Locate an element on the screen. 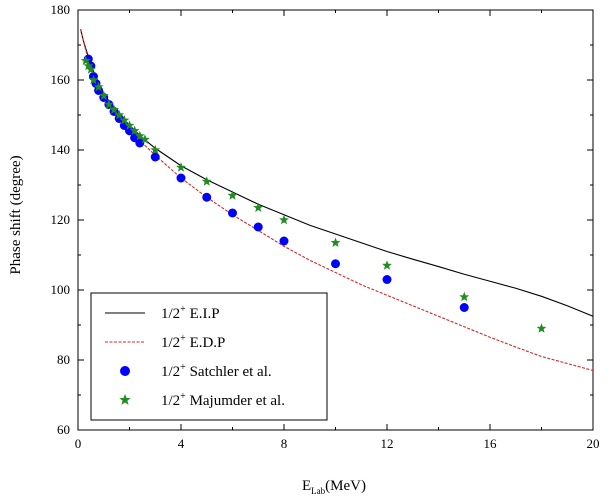  y-tick-label: 180 is located at coordinates (61, 9).